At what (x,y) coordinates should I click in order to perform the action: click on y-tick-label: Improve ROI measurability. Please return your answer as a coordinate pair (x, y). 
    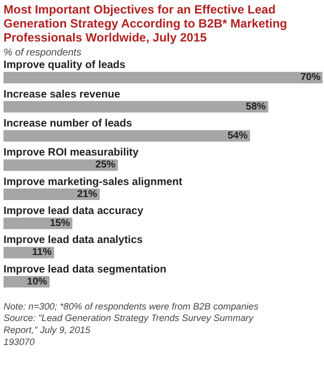
    Looking at the image, I should click on (71, 152).